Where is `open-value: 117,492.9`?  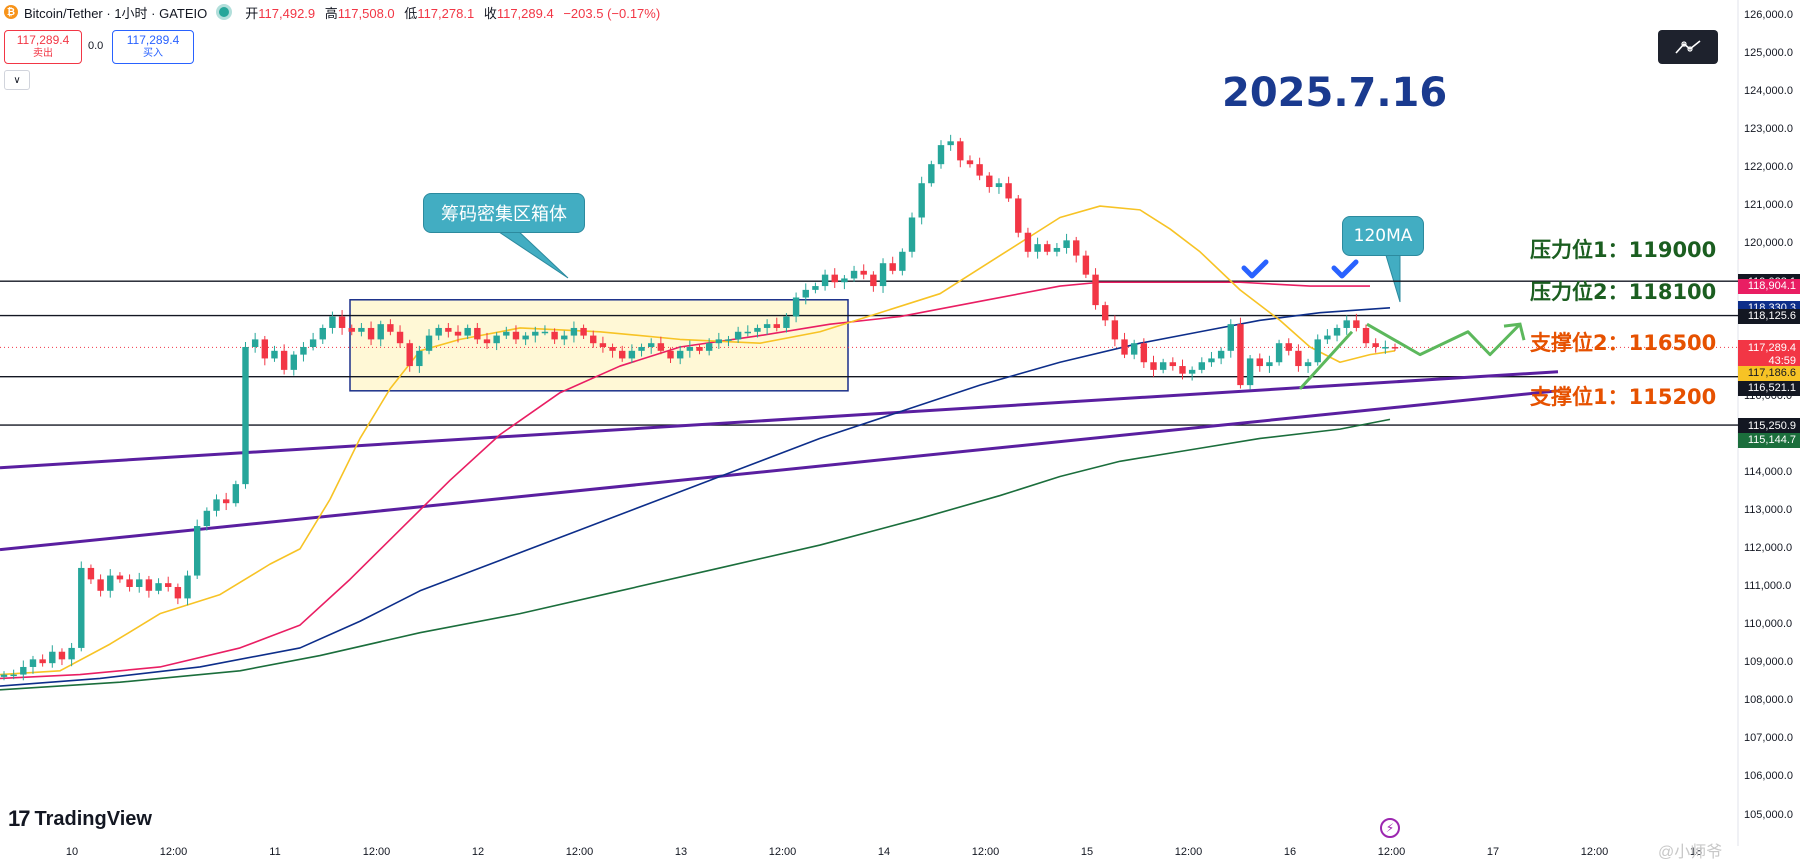 open-value: 117,492.9 is located at coordinates (287, 13).